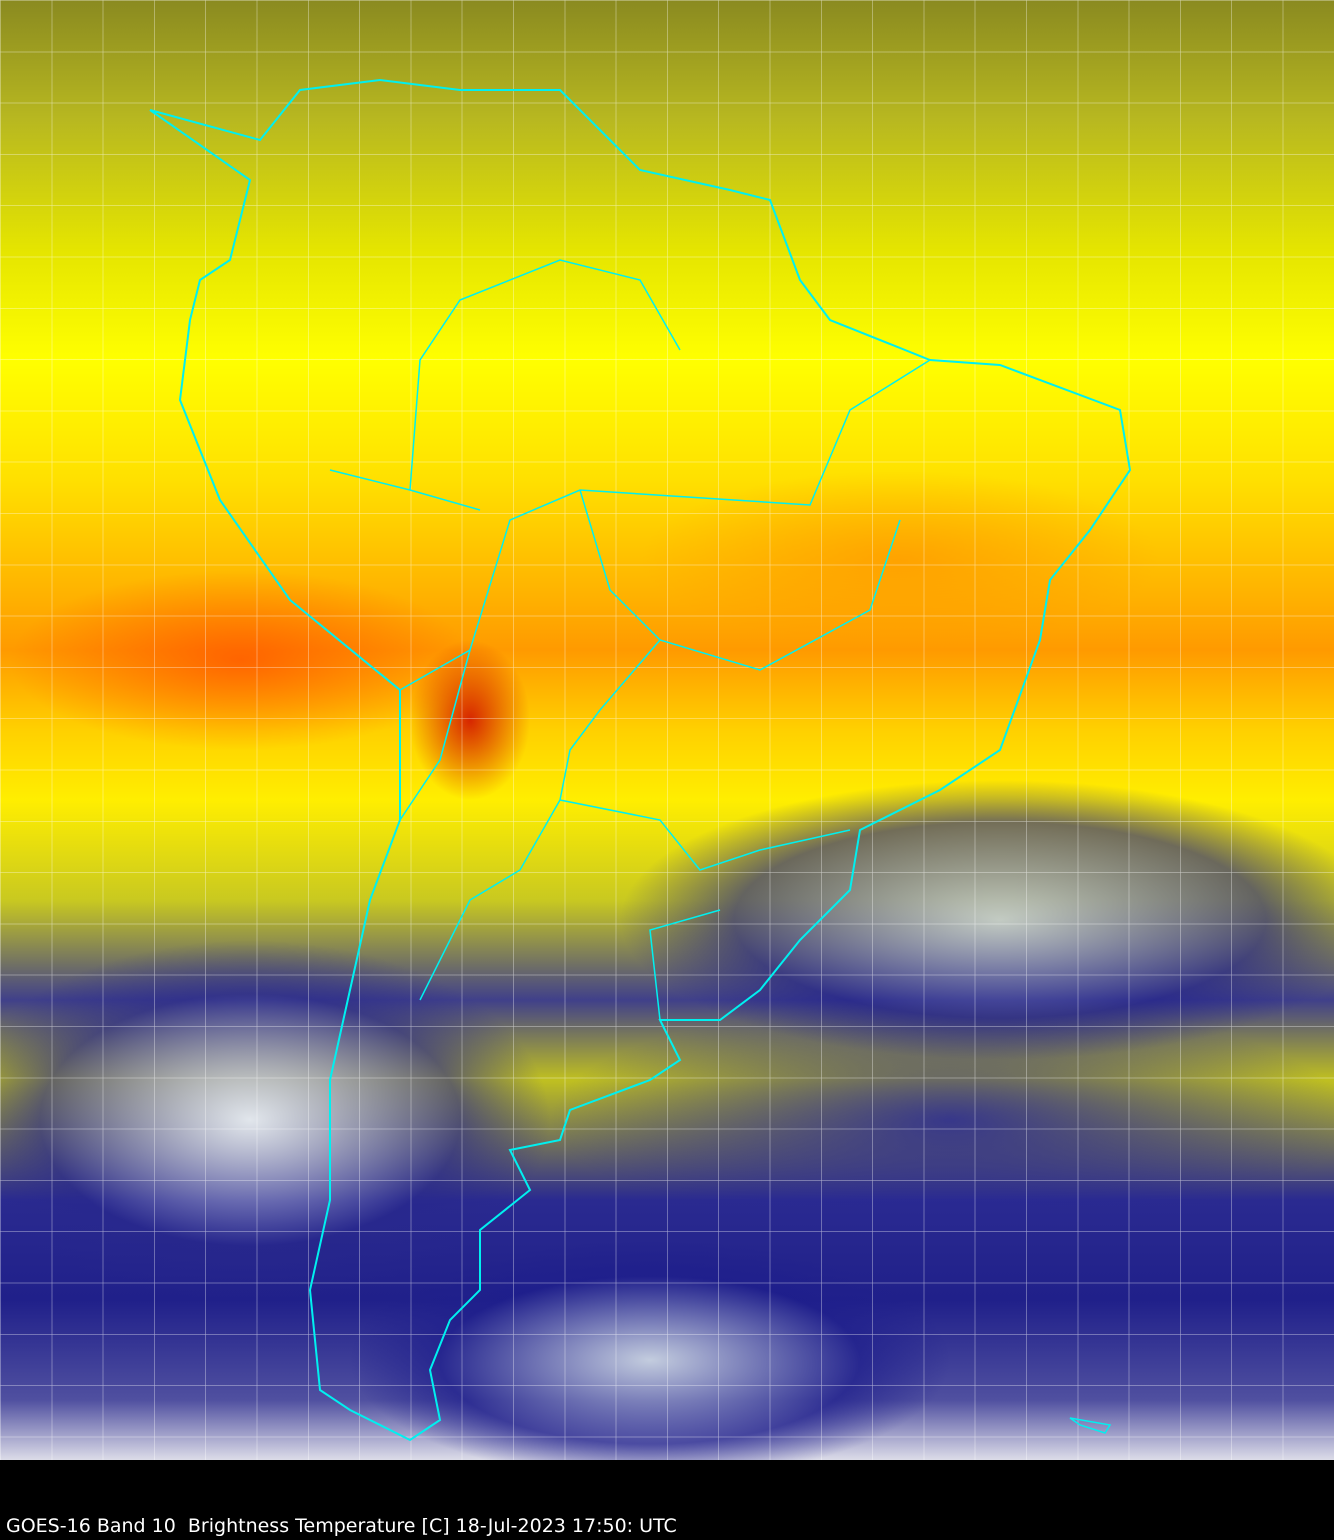  I want to click on falkland-islands, so click(1090, 1425).